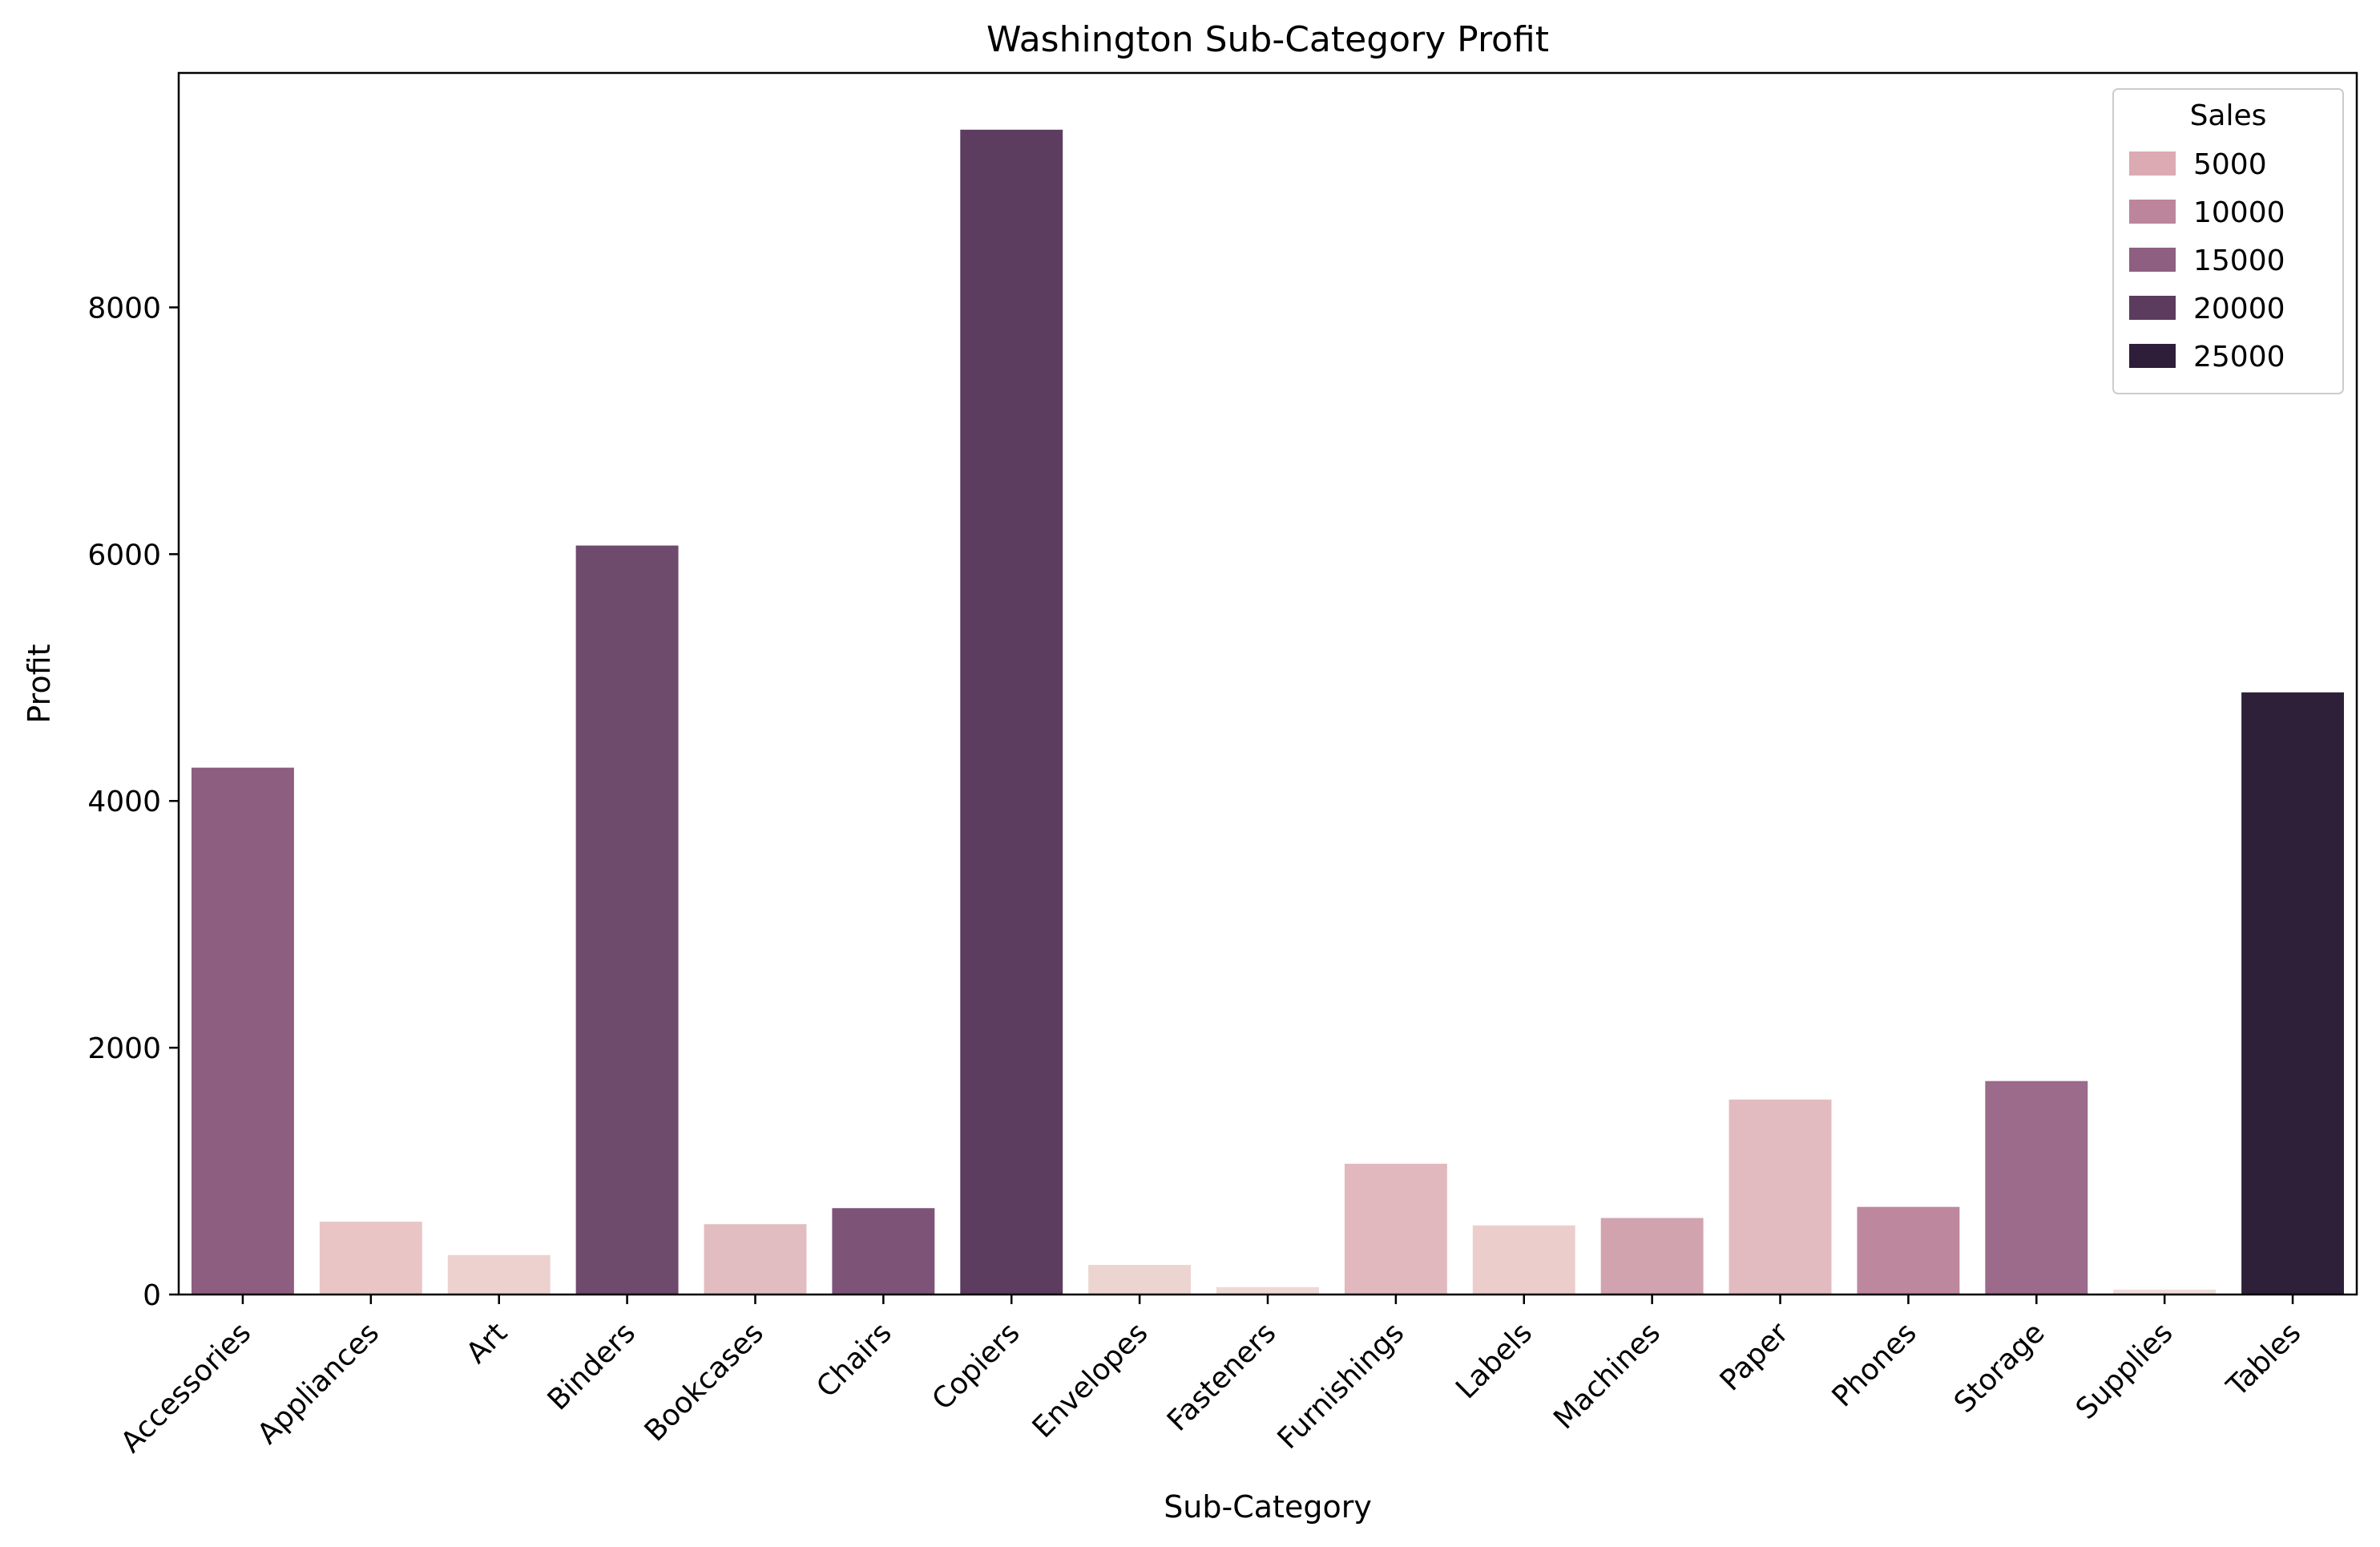 The width and height of the screenshot is (2380, 1547). What do you see at coordinates (1523, 1260) in the screenshot?
I see `bar-labels` at bounding box center [1523, 1260].